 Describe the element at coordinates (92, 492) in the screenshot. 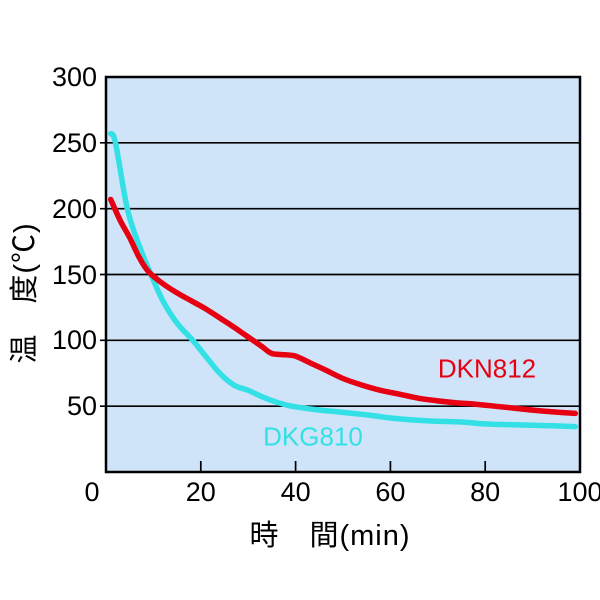

I see `x-tick-label: 0` at that location.